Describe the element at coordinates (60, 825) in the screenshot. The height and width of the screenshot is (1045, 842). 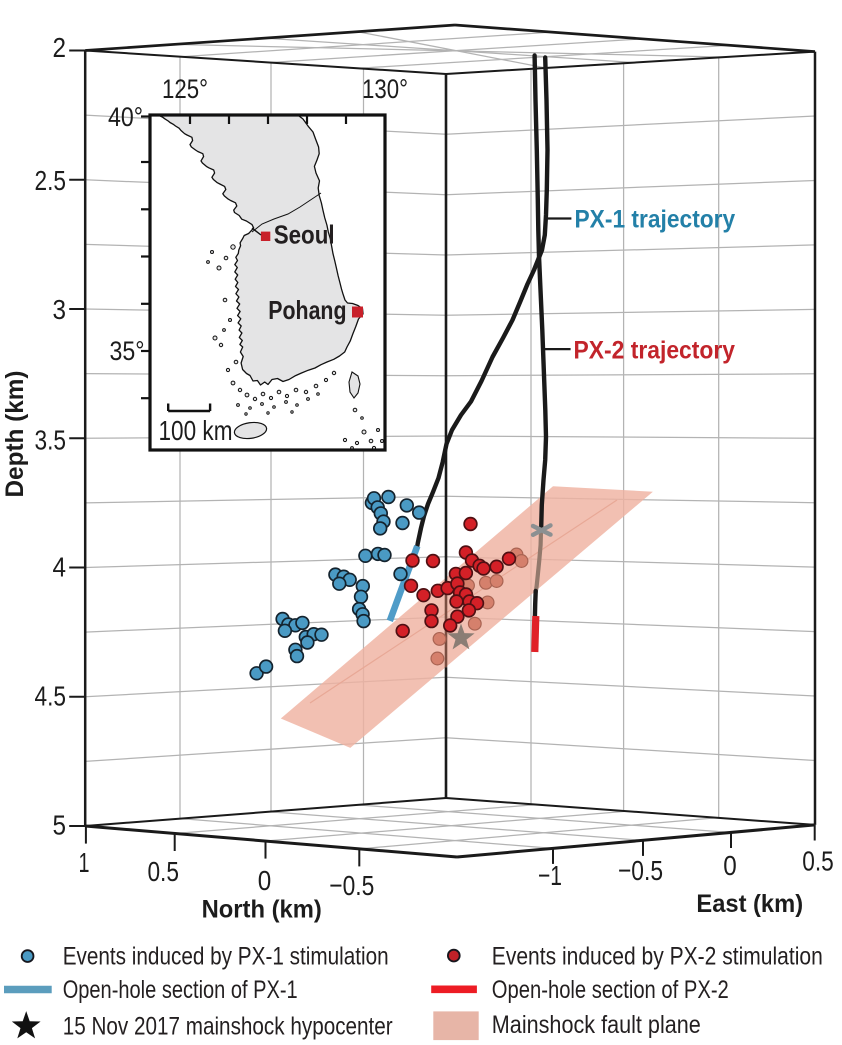
I see `svg-text: 5` at that location.